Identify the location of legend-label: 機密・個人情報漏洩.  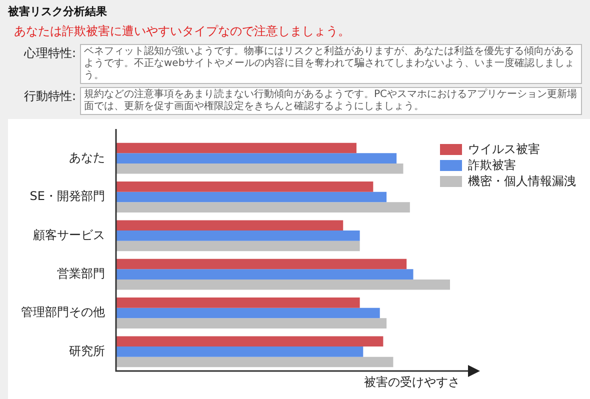
(522, 181).